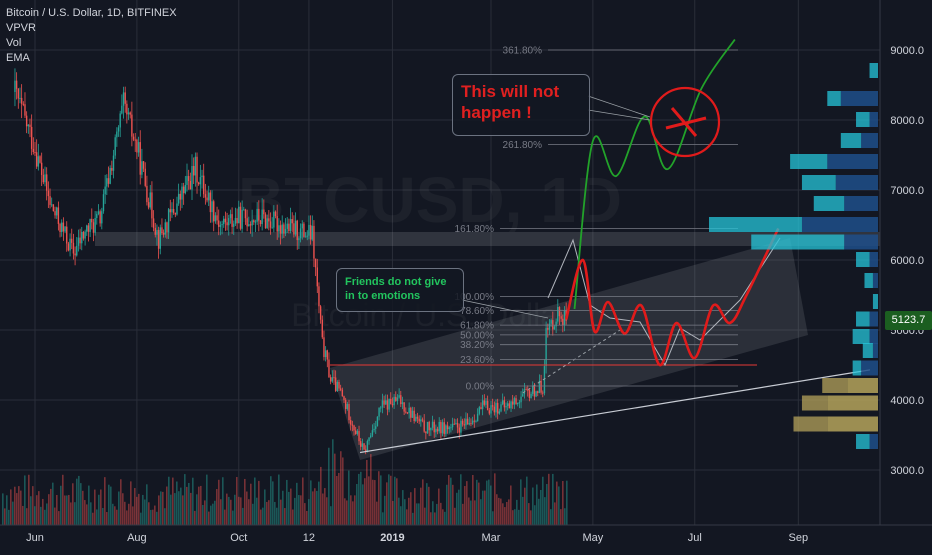 The width and height of the screenshot is (932, 555). I want to click on y-tick-label: 3000.0, so click(907, 471).